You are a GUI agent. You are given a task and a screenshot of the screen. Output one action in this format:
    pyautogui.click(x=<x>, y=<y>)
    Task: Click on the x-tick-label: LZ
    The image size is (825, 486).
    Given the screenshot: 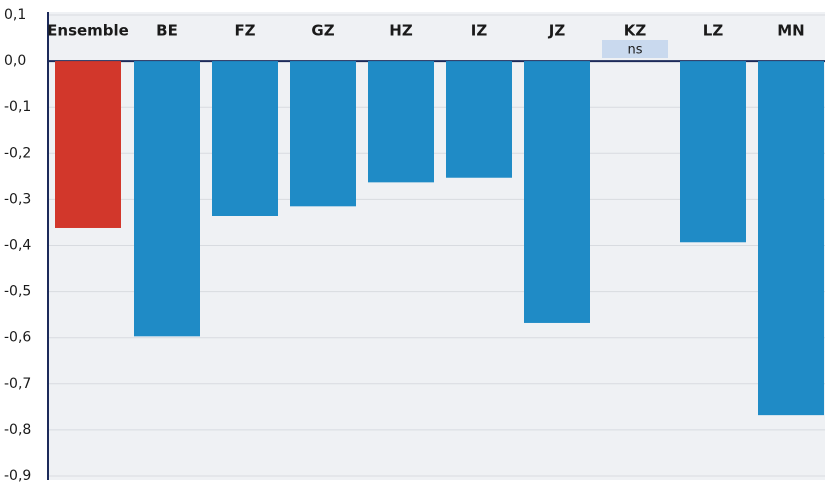 What is the action you would take?
    pyautogui.click(x=713, y=31)
    